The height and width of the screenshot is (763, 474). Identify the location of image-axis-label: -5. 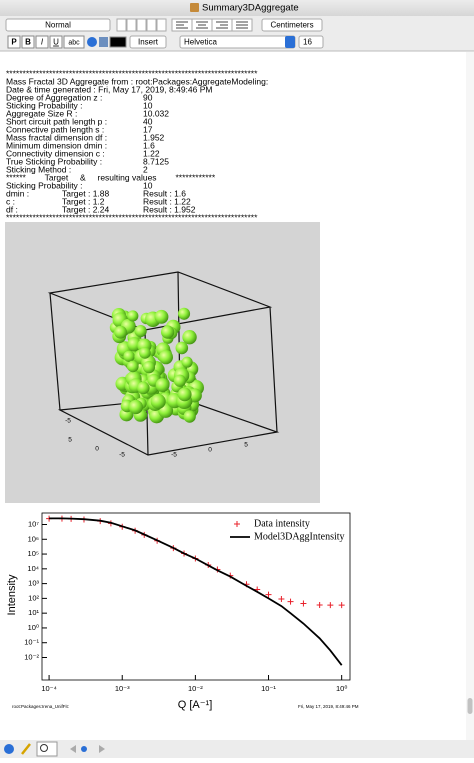
(68, 421).